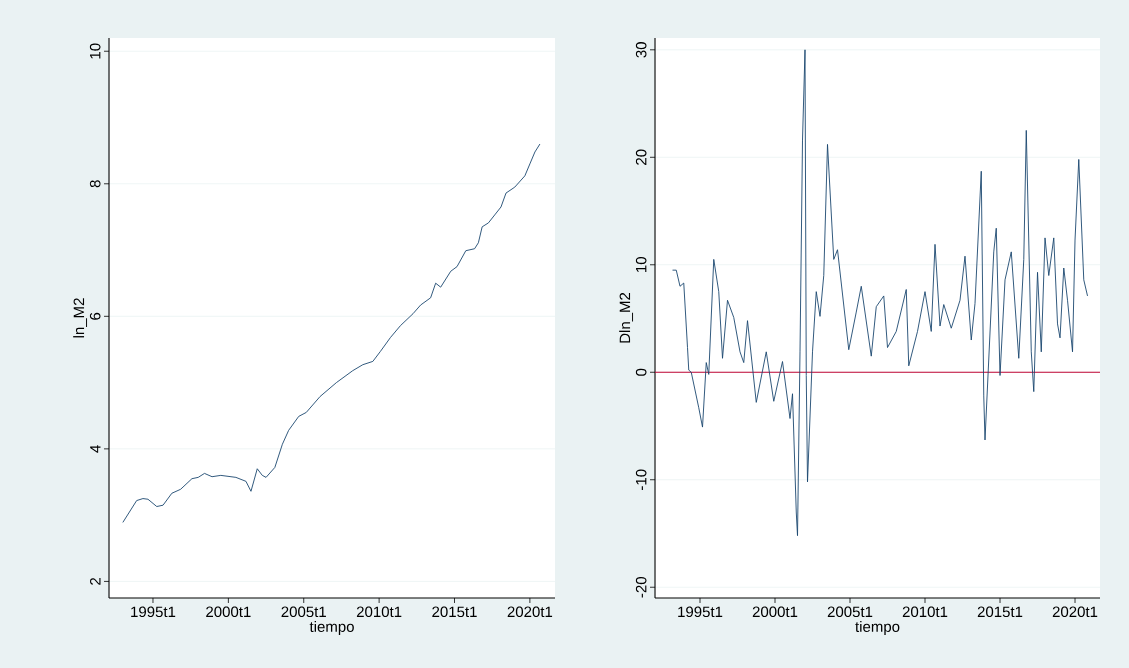 Image resolution: width=1129 pixels, height=668 pixels. I want to click on y-tick-label: 6, so click(95, 316).